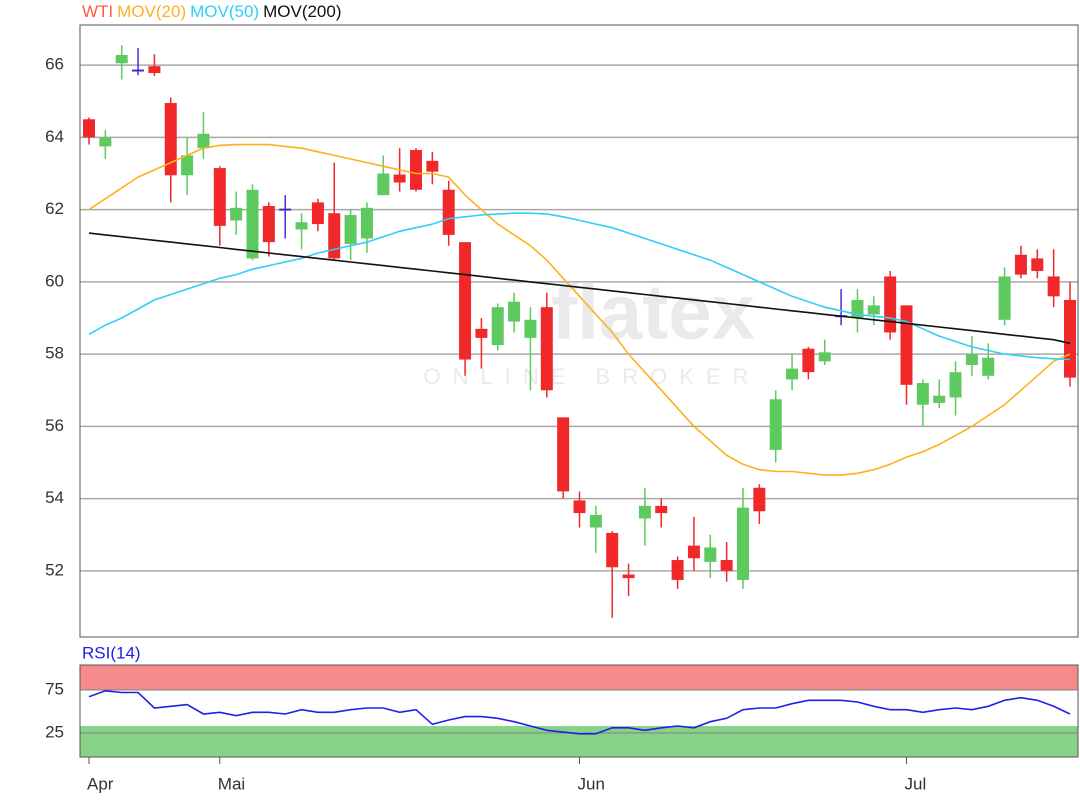 The height and width of the screenshot is (800, 1080). Describe the element at coordinates (592, 376) in the screenshot. I see `watermark-sub: ONLINE BROKER` at that location.